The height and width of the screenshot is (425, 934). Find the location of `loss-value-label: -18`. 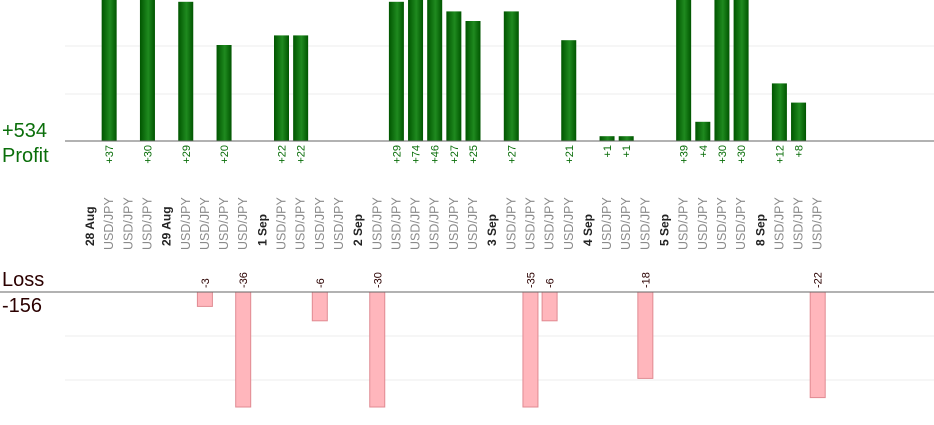

loss-value-label: -18 is located at coordinates (646, 280).